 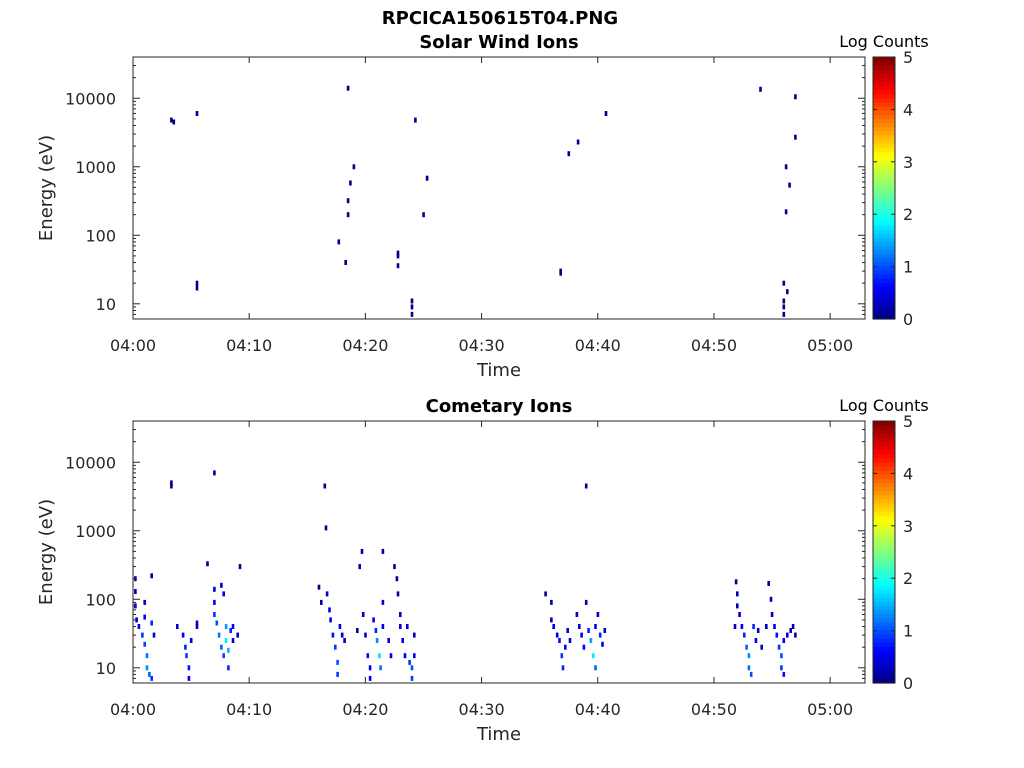 I want to click on x-tick-label: 04:30, so click(x=482, y=709).